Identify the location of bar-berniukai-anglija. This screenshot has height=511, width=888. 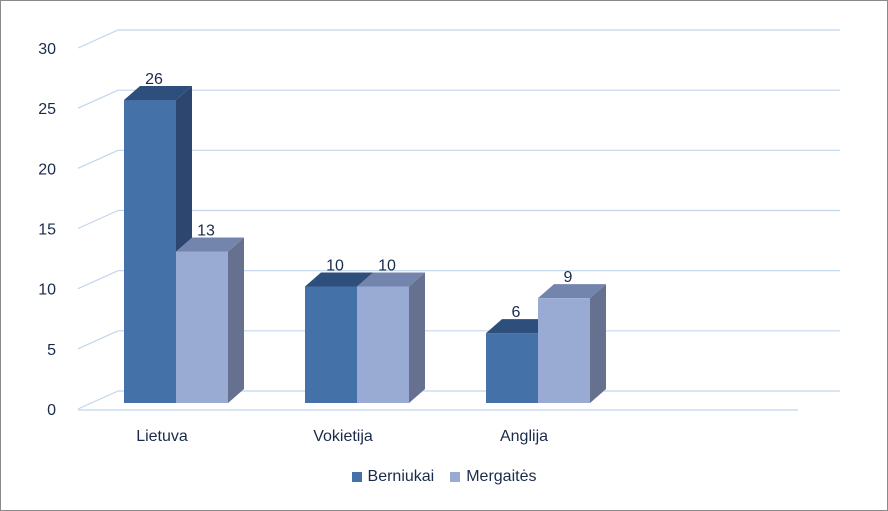
(512, 368).